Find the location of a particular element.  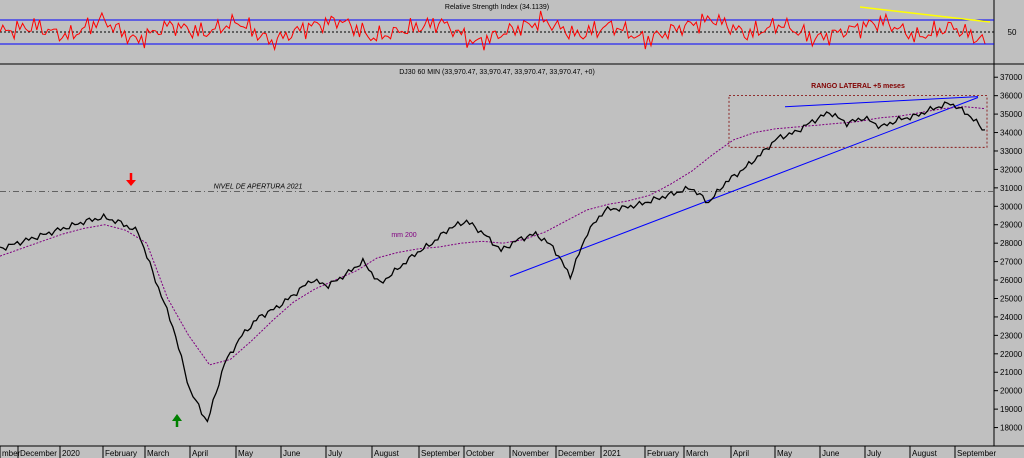

x-tick-label: 2021 is located at coordinates (612, 453).